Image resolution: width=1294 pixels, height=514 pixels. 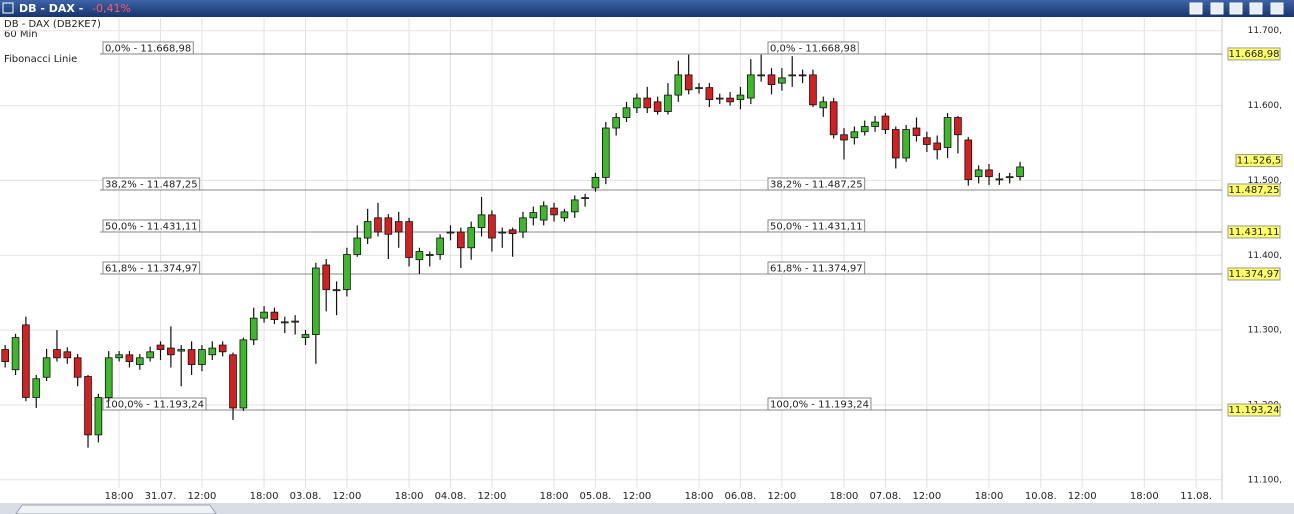 What do you see at coordinates (1236, 8) in the screenshot?
I see `button-one` at bounding box center [1236, 8].